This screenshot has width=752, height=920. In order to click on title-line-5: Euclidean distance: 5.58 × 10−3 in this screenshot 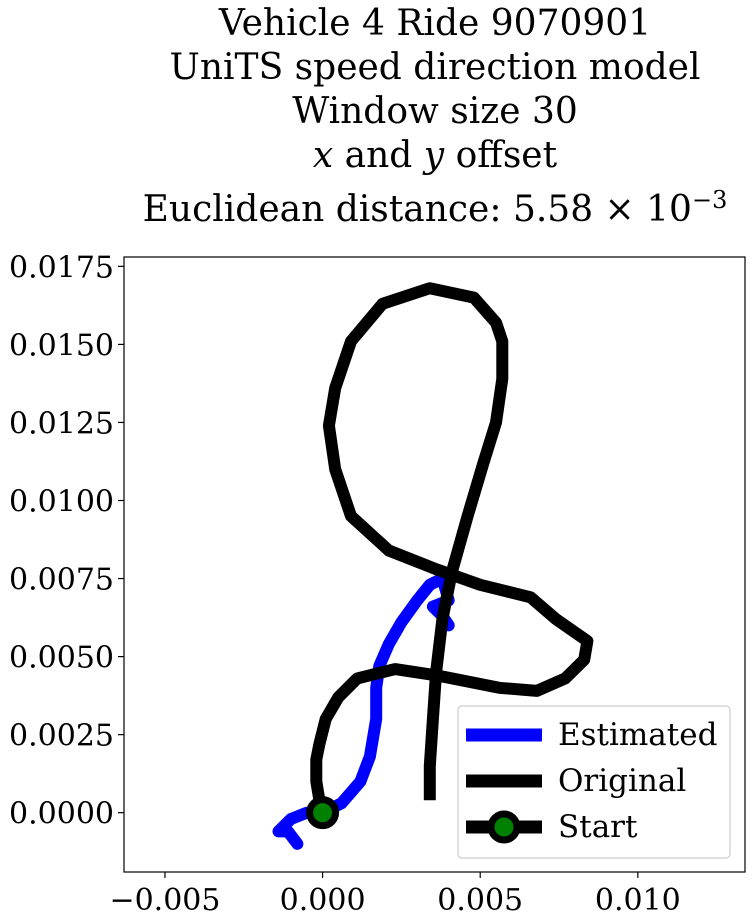, I will do `click(423, 205)`.